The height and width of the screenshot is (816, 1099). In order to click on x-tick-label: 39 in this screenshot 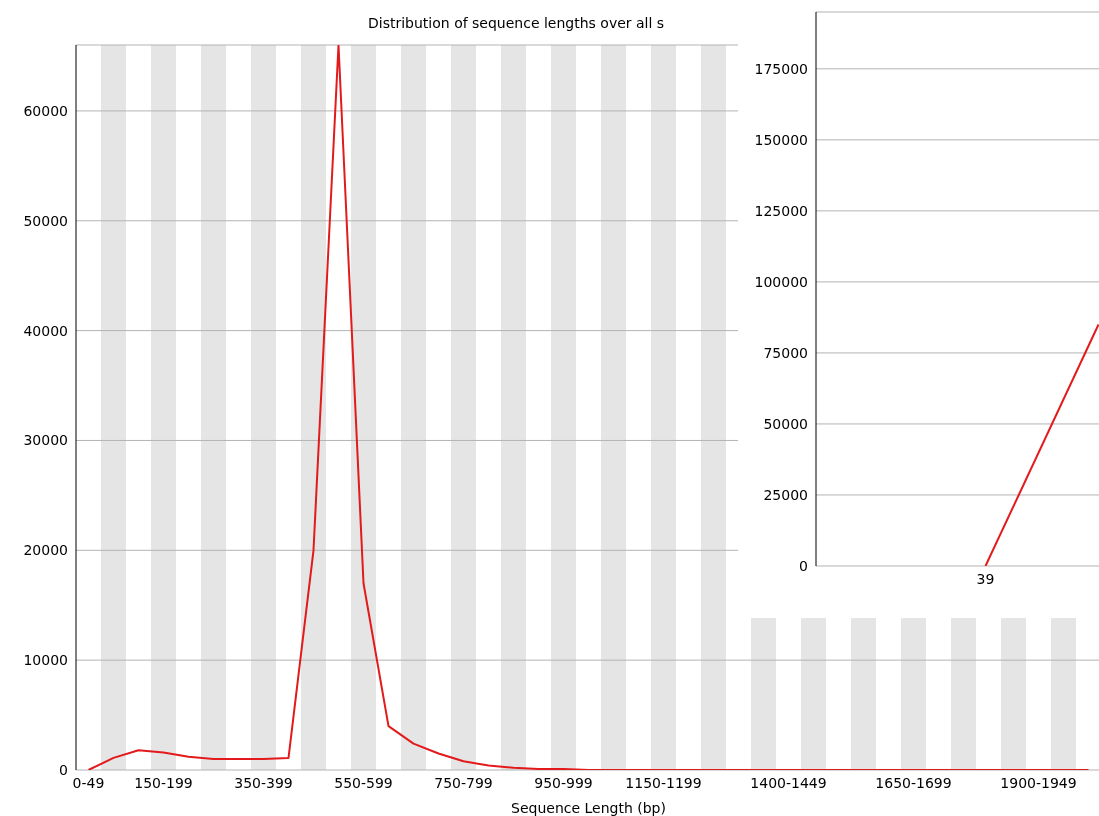, I will do `click(985, 578)`.